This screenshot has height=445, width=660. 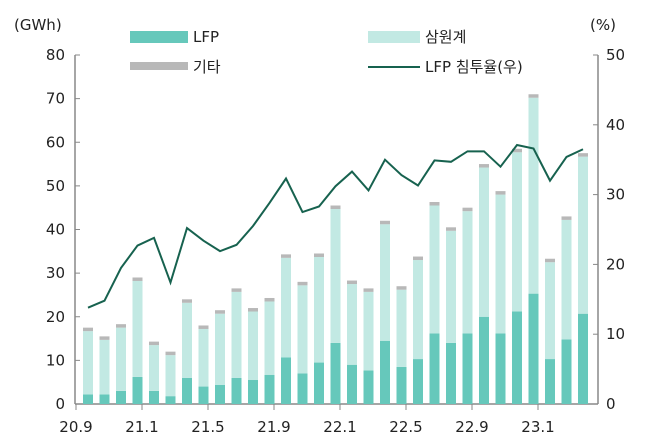 I want to click on x-tick-label: 20.9, so click(x=75, y=427).